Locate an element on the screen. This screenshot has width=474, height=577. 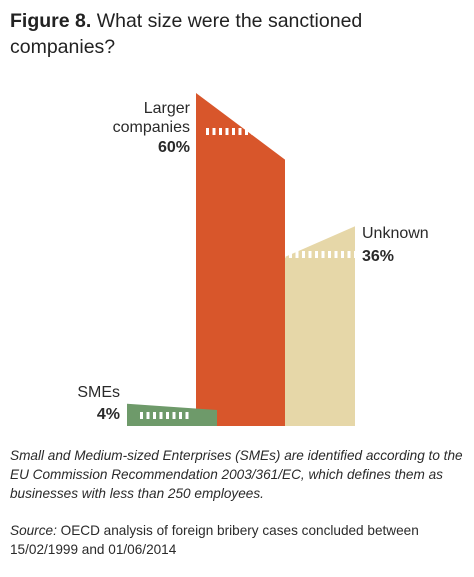
value-label-smes: 4% is located at coordinates (108, 414).